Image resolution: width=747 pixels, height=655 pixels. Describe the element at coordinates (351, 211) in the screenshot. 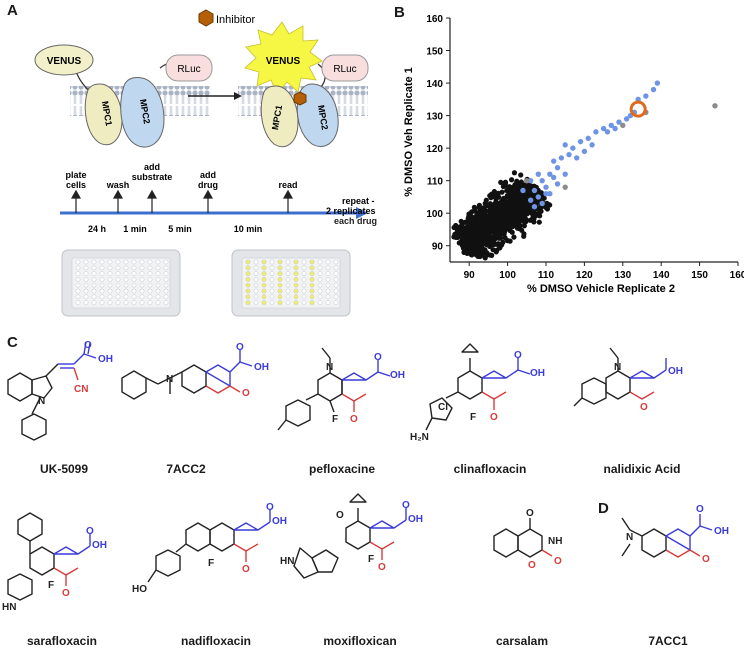

I see `repeat-label: 2 replicates` at that location.